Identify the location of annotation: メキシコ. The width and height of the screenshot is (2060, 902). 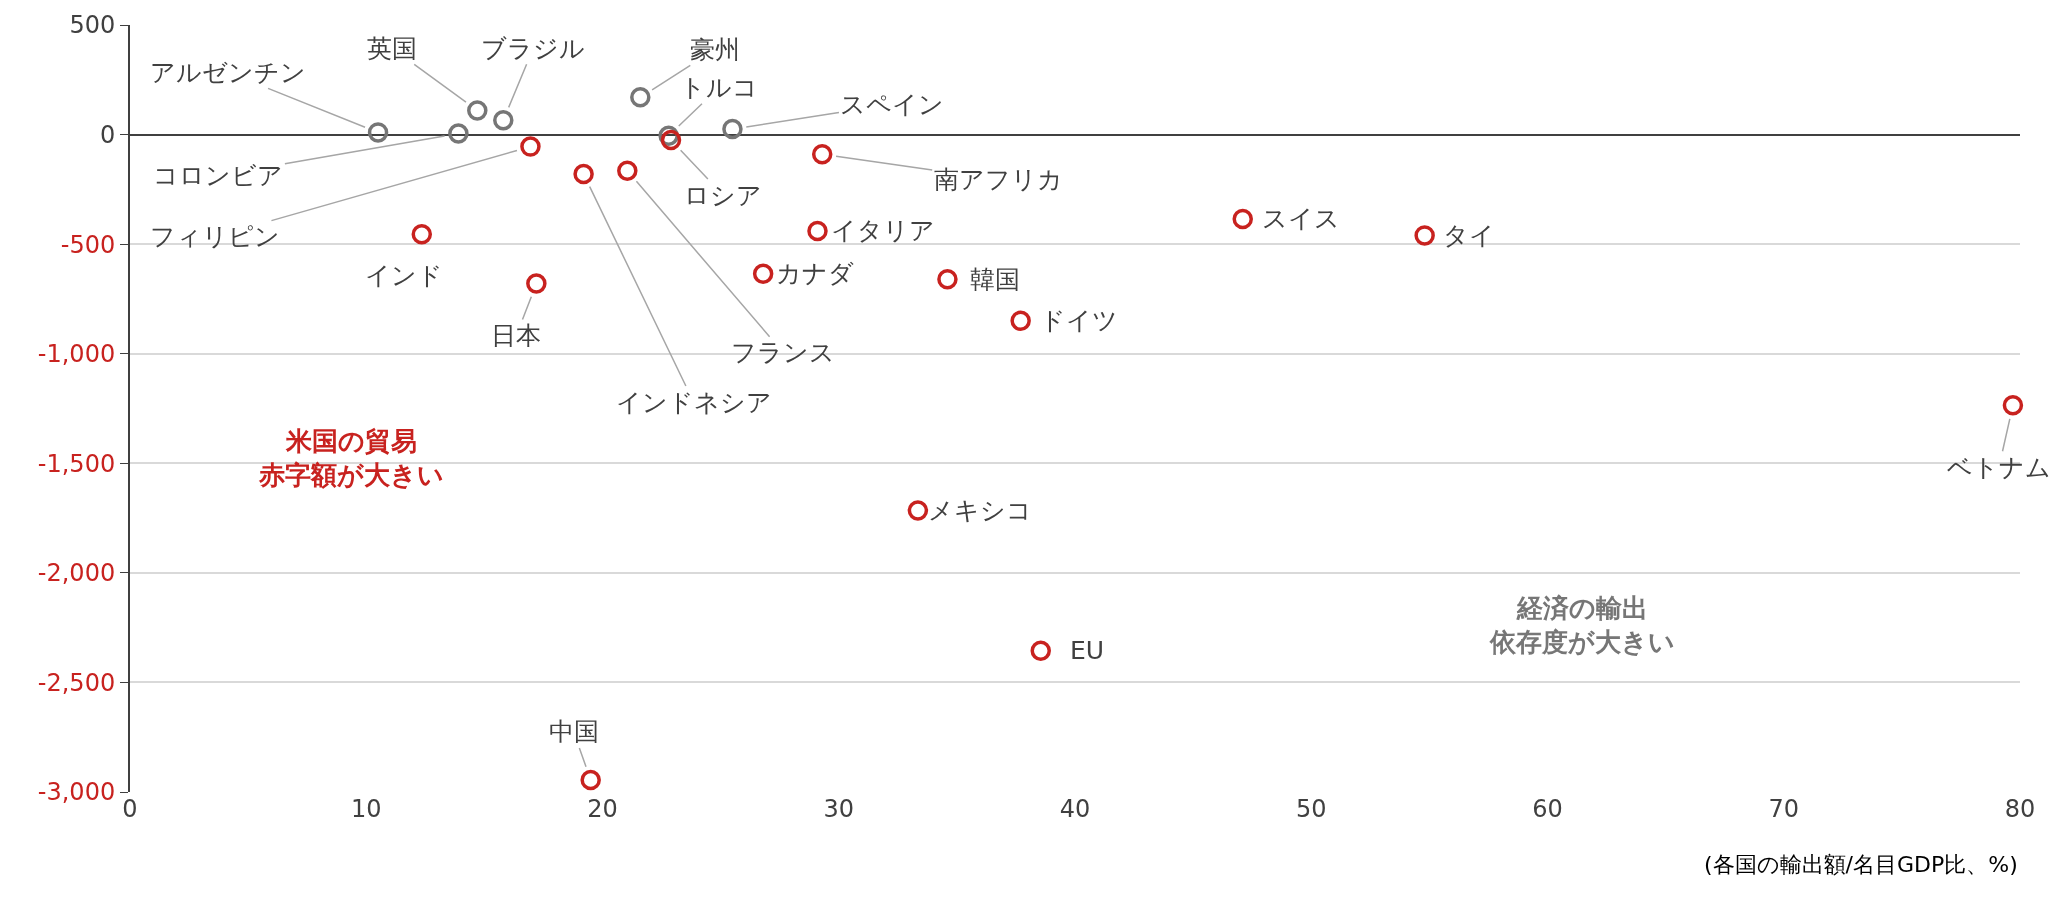
(980, 510).